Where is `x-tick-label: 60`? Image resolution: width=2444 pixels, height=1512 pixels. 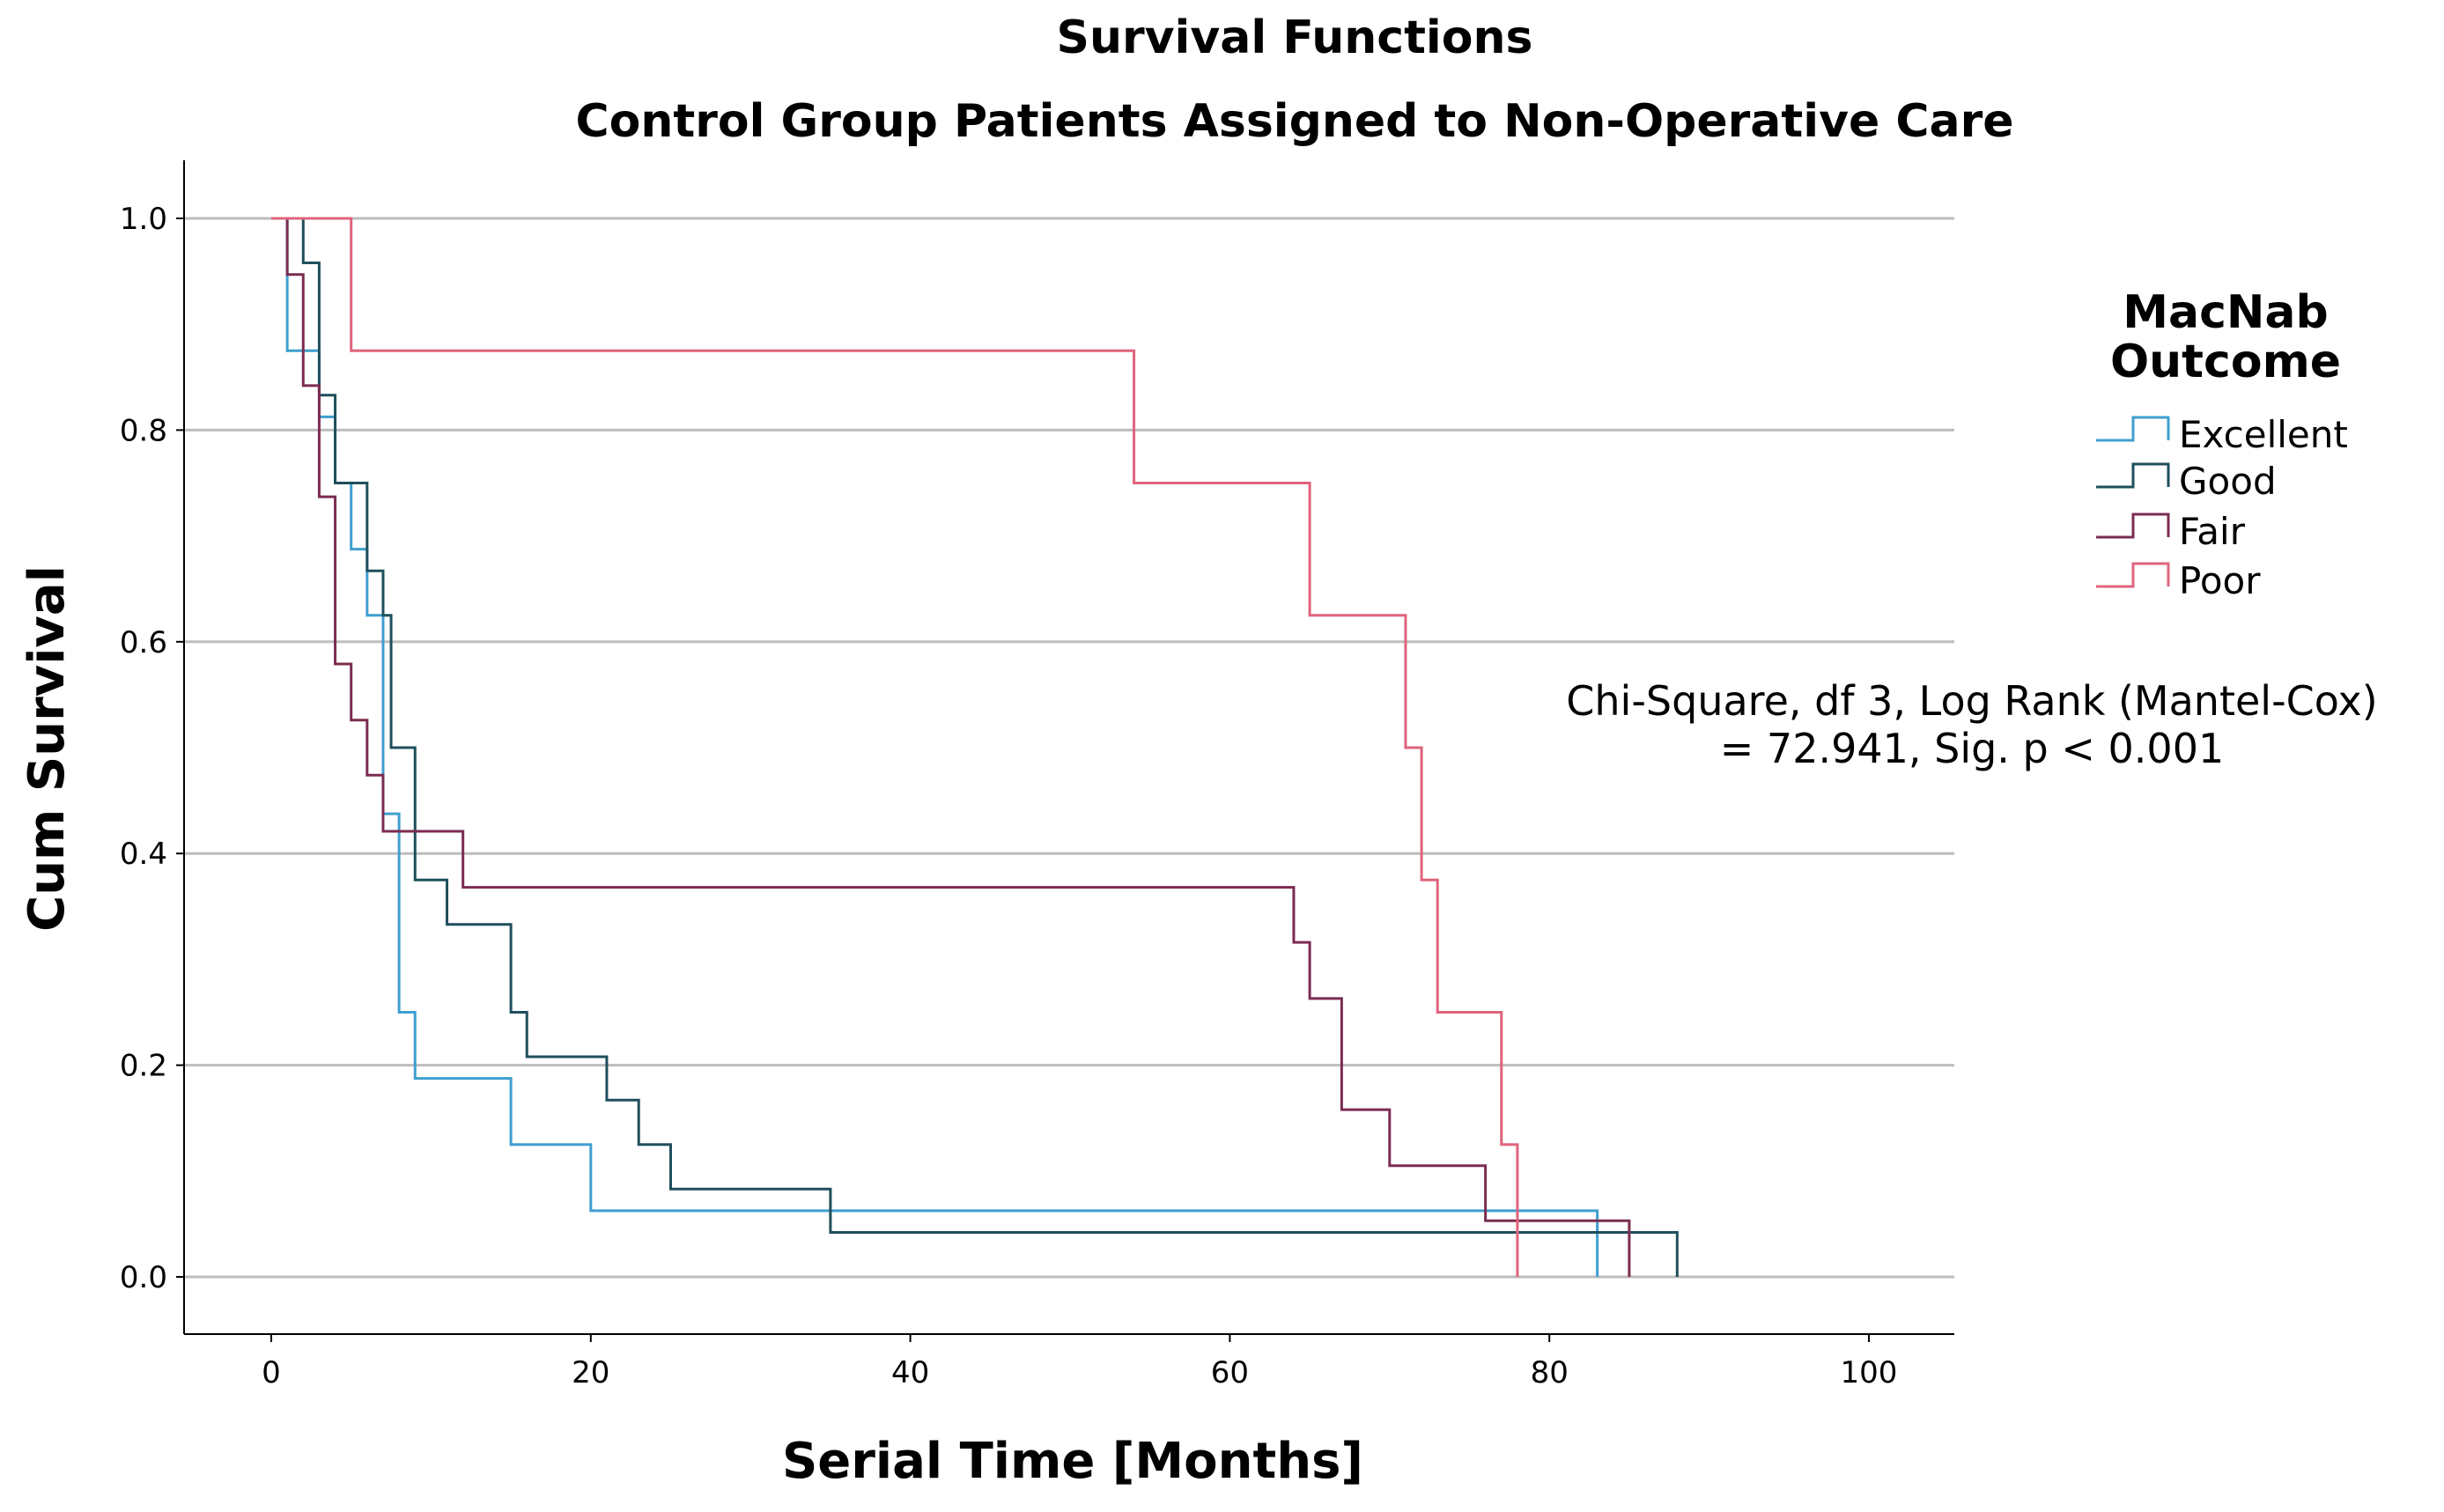
x-tick-label: 60 is located at coordinates (1230, 1372).